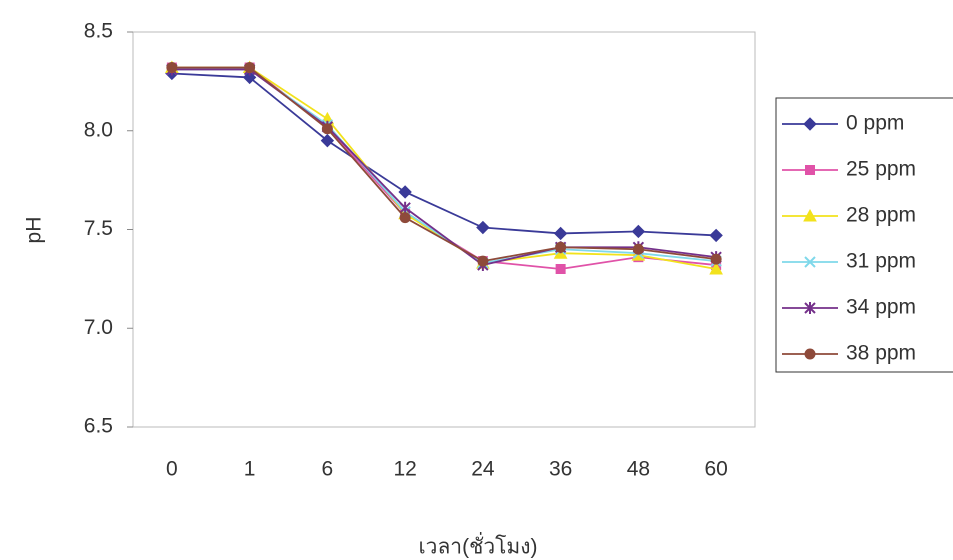  I want to click on x-tick-label: 60, so click(715, 469).